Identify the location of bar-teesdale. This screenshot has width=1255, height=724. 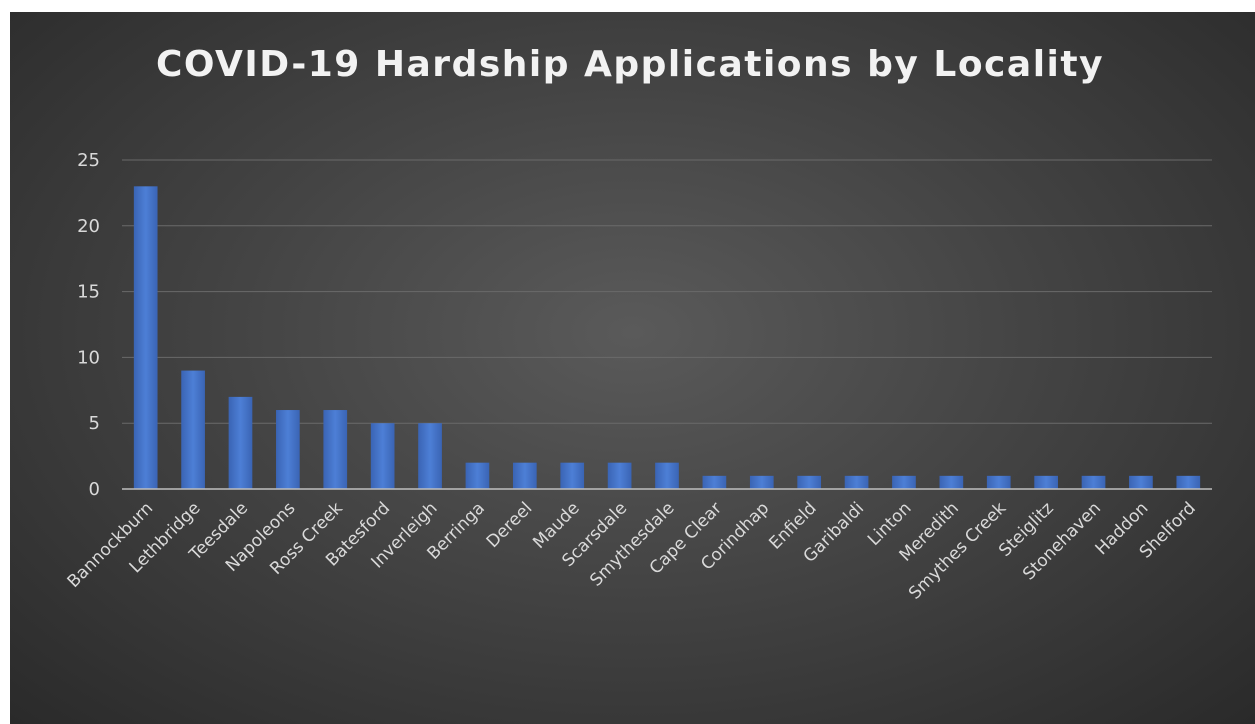
(240, 442).